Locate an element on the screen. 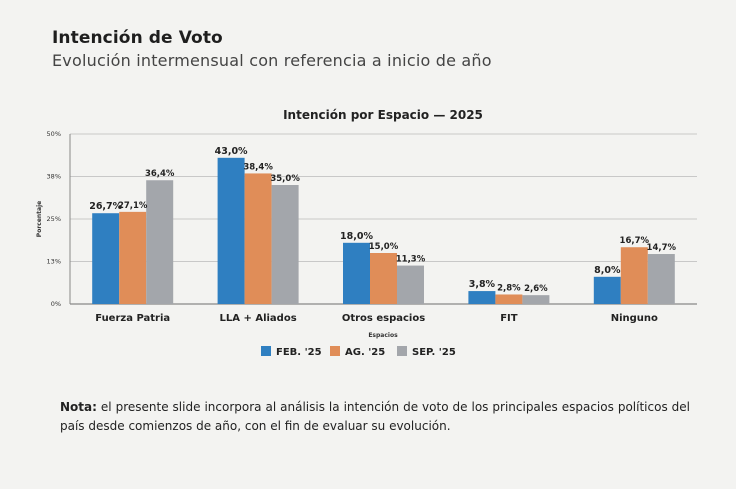  bar-label: 16,7% is located at coordinates (635, 241).